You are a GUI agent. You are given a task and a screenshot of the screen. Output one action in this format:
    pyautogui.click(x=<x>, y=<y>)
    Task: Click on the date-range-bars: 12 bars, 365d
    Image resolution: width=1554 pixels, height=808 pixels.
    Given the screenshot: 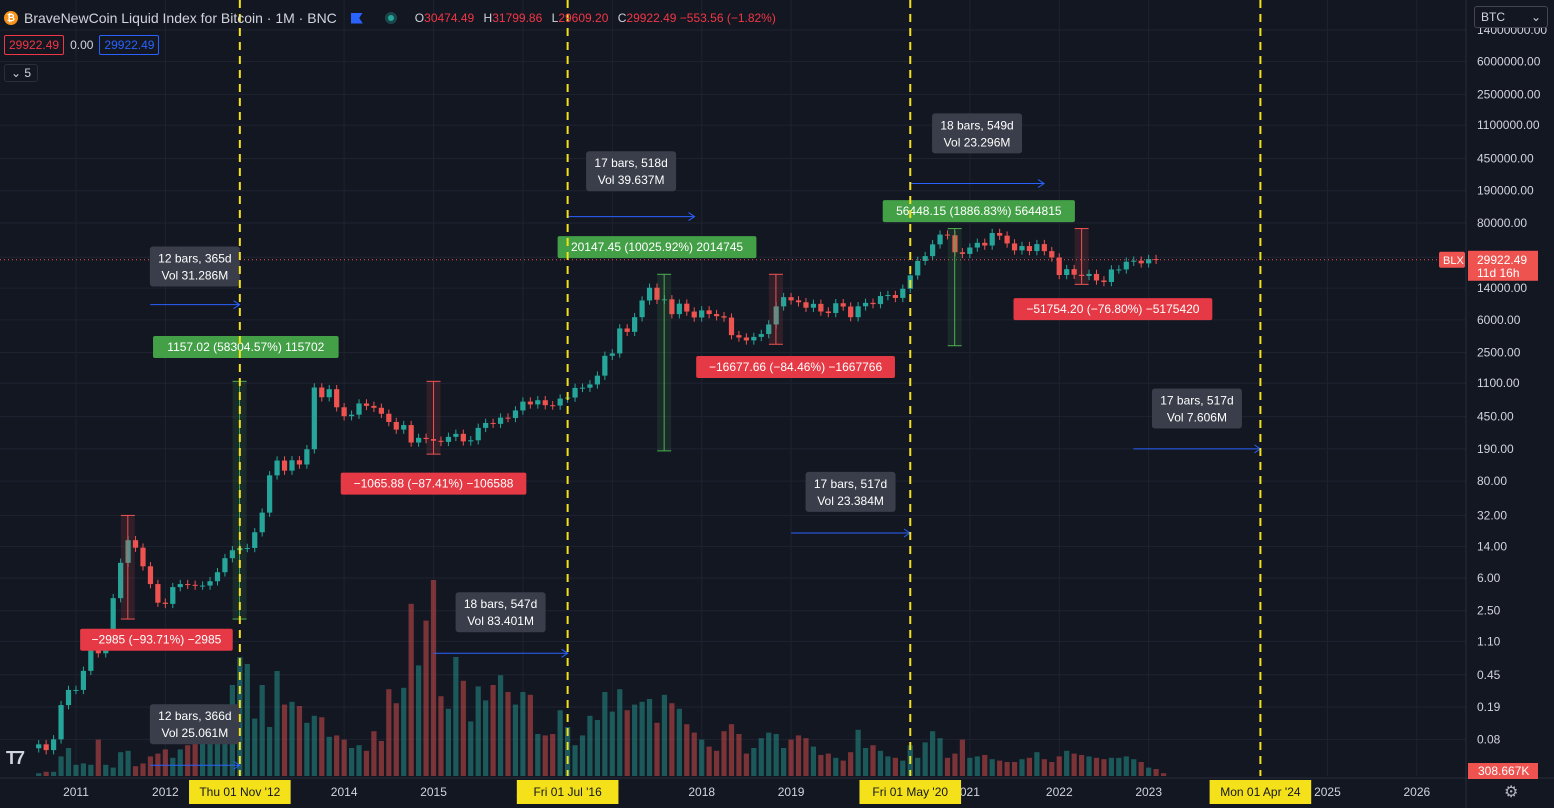 What is the action you would take?
    pyautogui.click(x=194, y=258)
    